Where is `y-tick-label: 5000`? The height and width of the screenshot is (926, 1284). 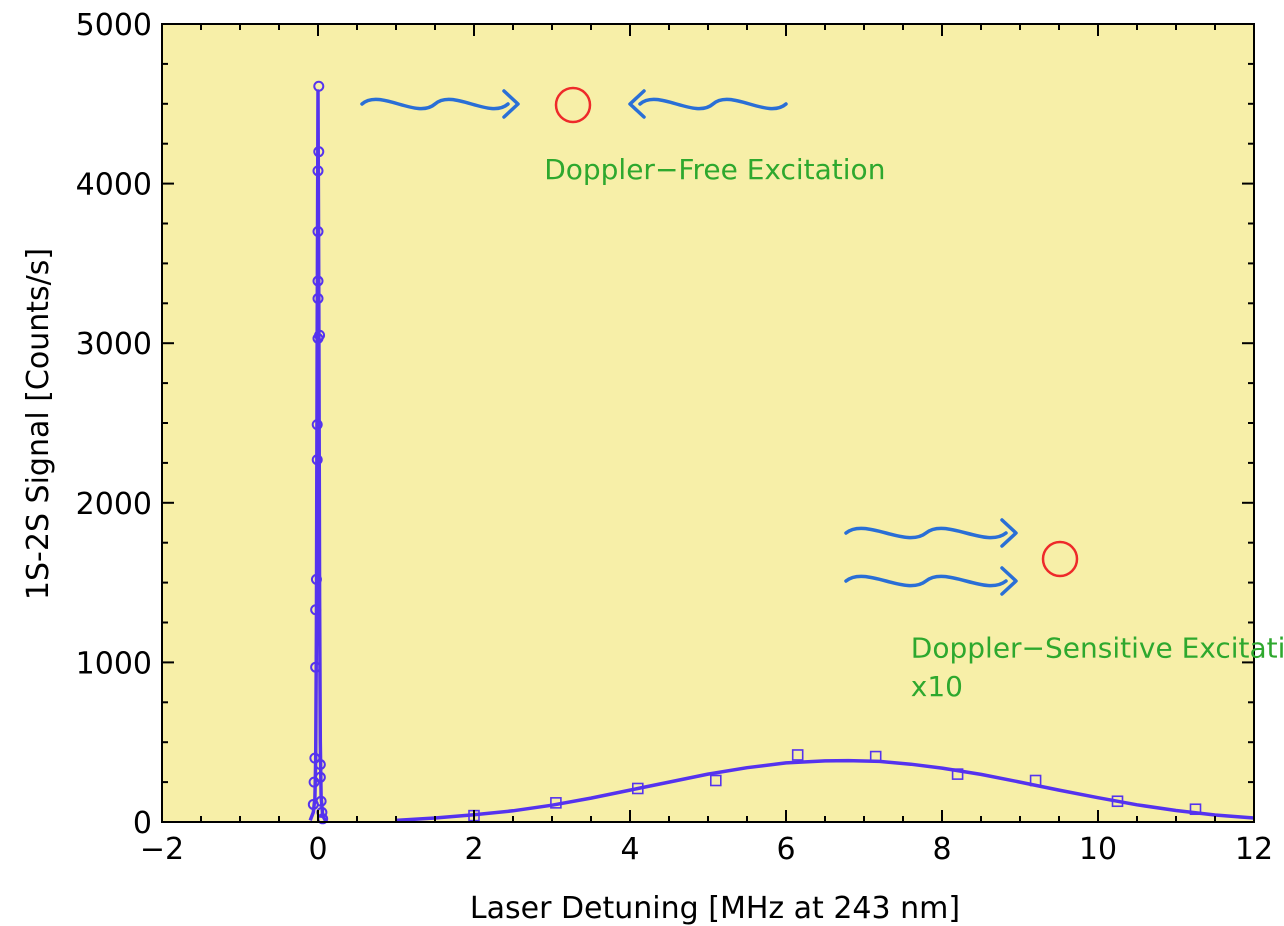 y-tick-label: 5000 is located at coordinates (114, 25).